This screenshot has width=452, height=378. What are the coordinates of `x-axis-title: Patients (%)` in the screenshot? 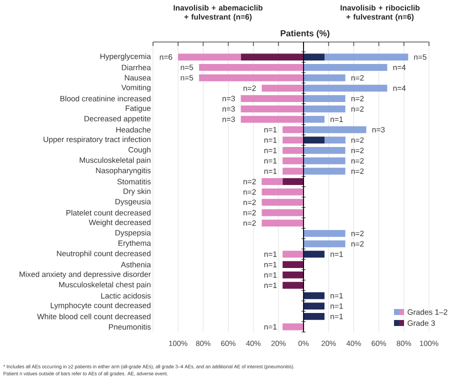 It's located at (305, 34).